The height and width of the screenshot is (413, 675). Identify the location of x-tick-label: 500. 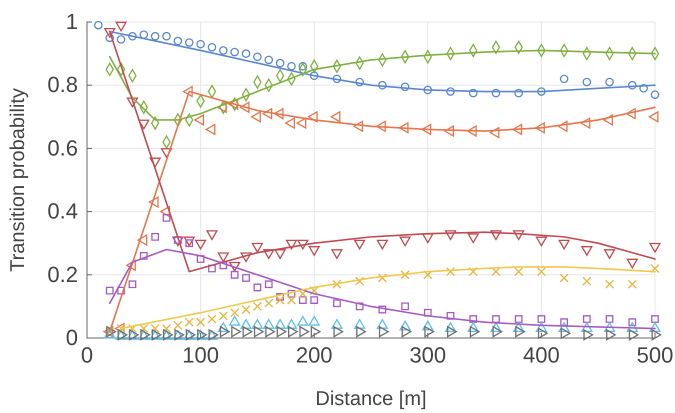
(655, 355).